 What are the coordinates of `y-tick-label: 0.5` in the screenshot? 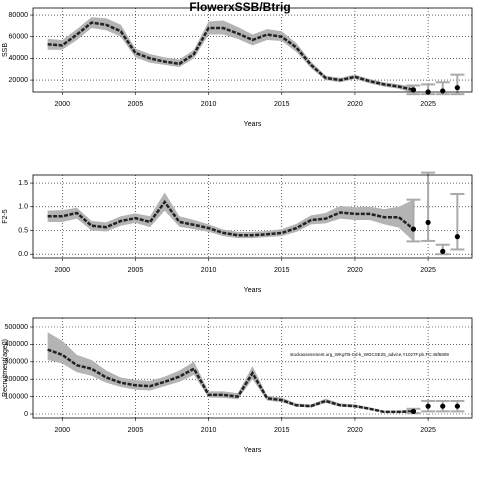 It's located at (23, 230).